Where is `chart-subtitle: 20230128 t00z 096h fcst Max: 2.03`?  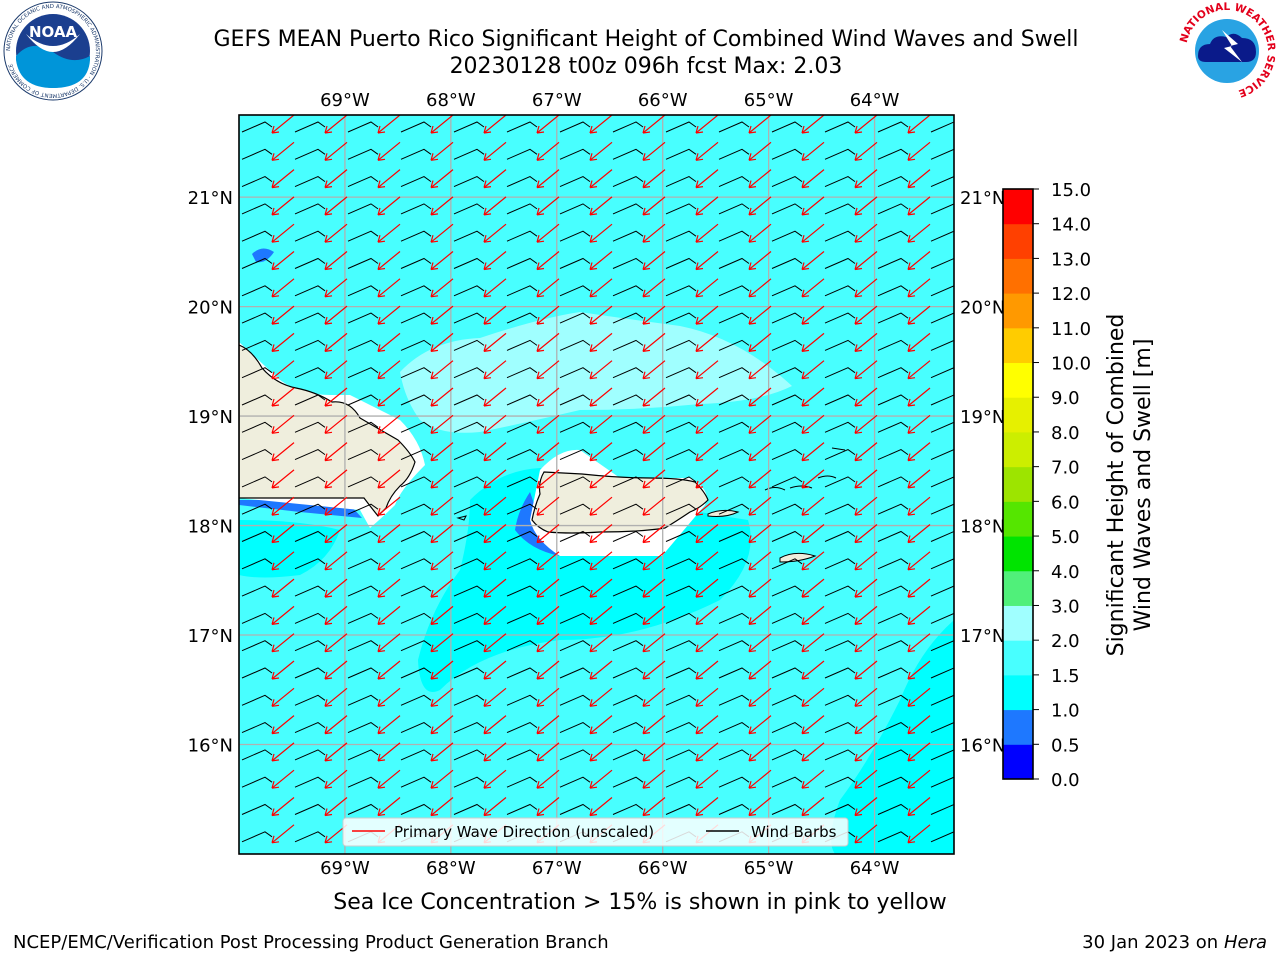
chart-subtitle: 20230128 t00z 096h fcst Max: 2.03 is located at coordinates (646, 66).